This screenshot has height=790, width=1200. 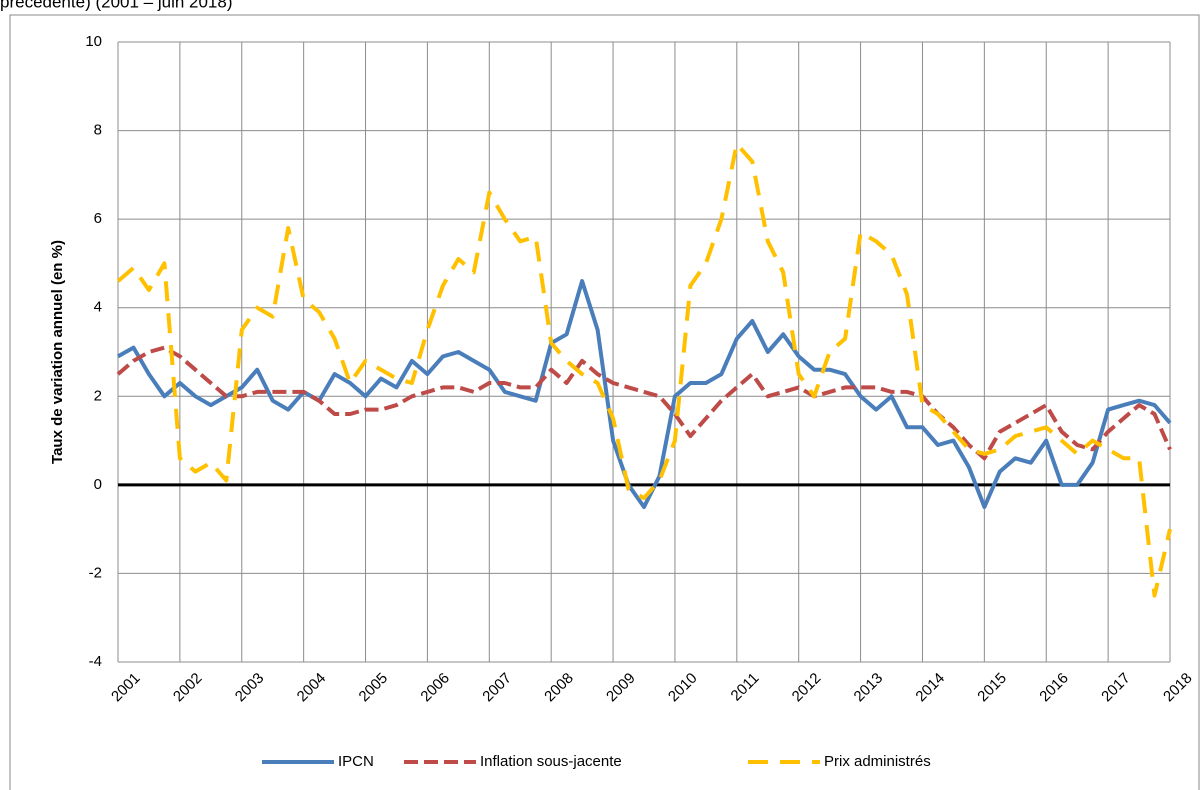 I want to click on y-tick-label: 8, so click(x=98, y=130).